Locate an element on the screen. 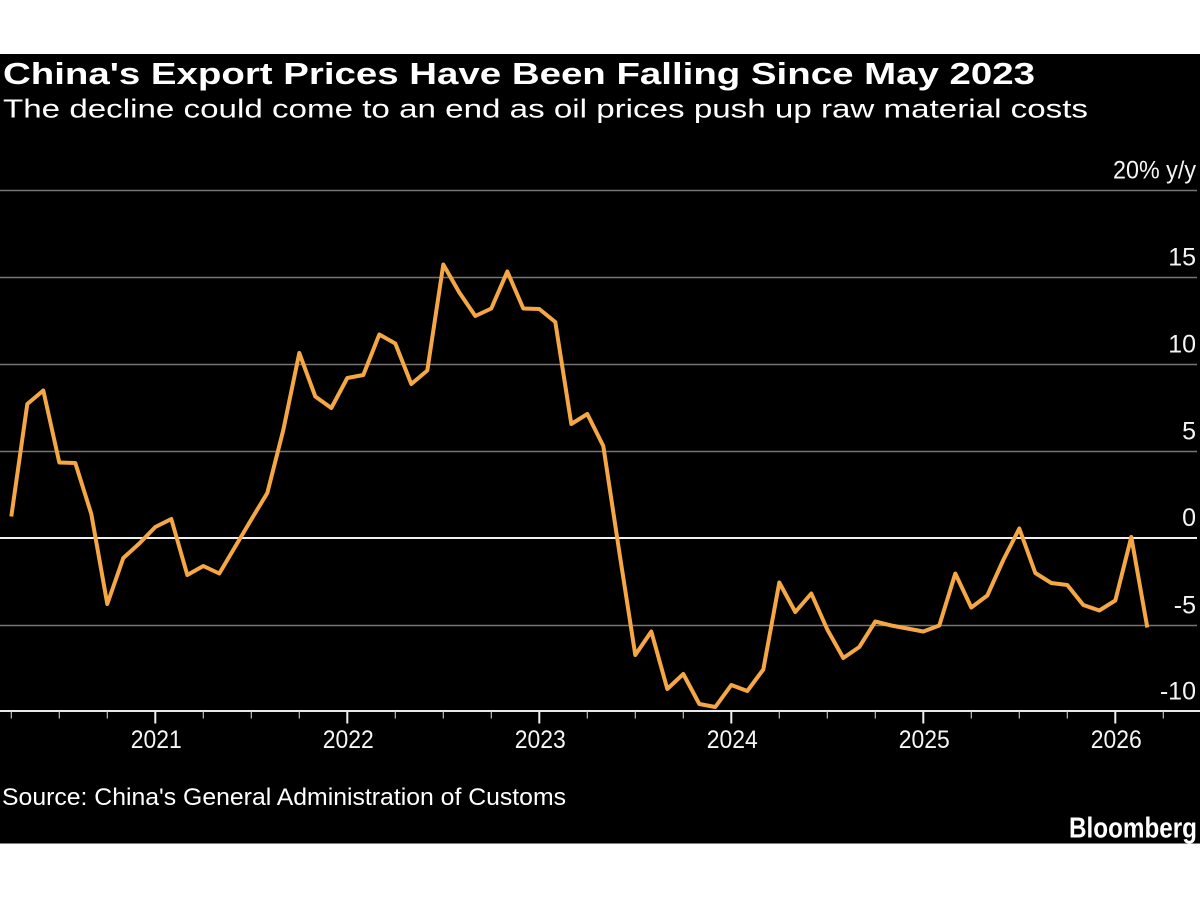 This screenshot has width=1200, height=900. svg-text: 2021 is located at coordinates (156, 740).